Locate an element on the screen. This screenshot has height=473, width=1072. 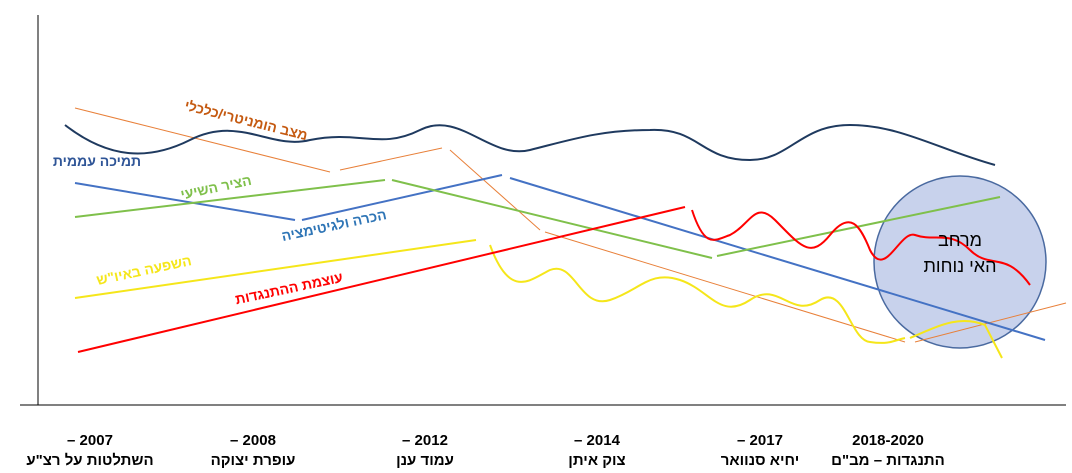
timeline-event: צוק איתן is located at coordinates (596, 460).